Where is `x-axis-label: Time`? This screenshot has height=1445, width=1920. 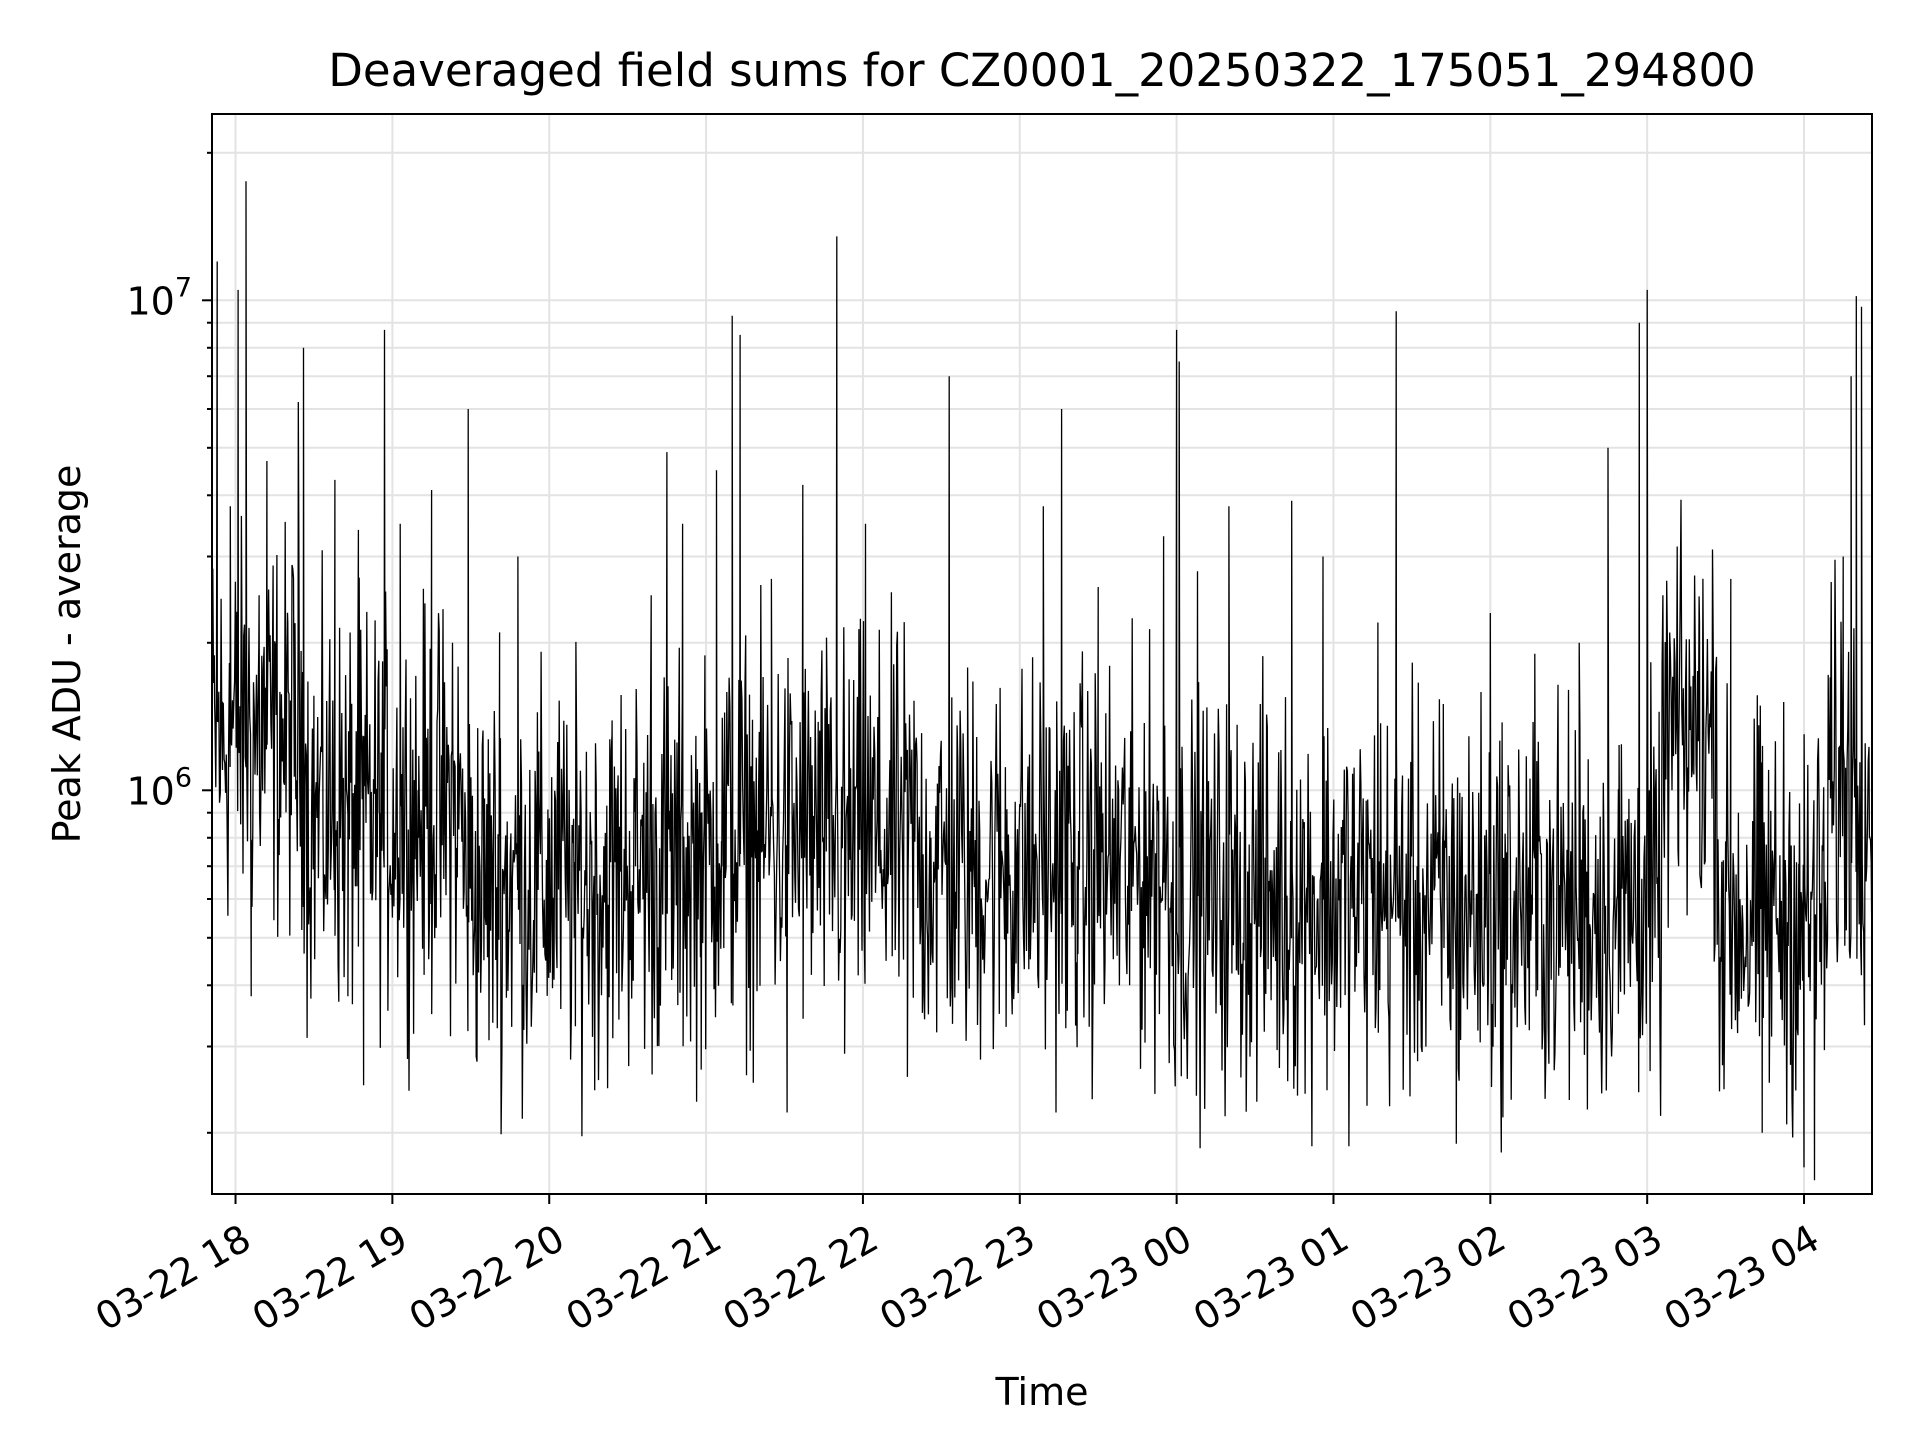
x-axis-label: Time is located at coordinates (1042, 1392).